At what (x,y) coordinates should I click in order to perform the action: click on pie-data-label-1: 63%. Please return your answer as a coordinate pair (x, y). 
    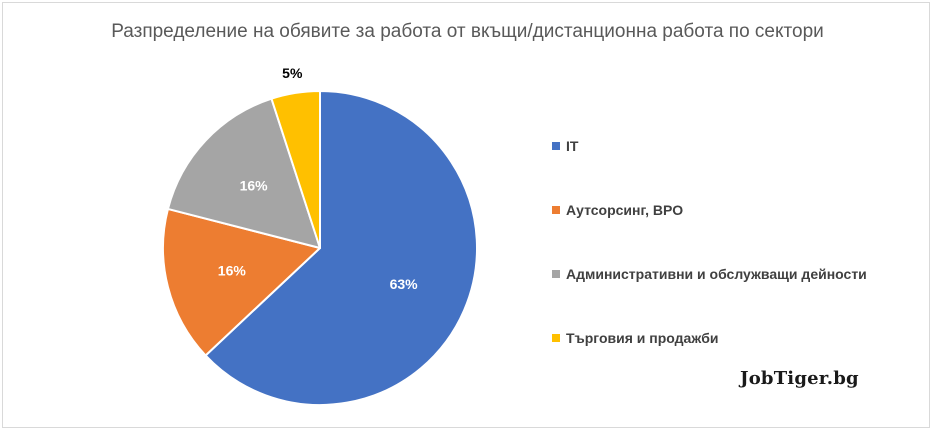
    Looking at the image, I should click on (404, 284).